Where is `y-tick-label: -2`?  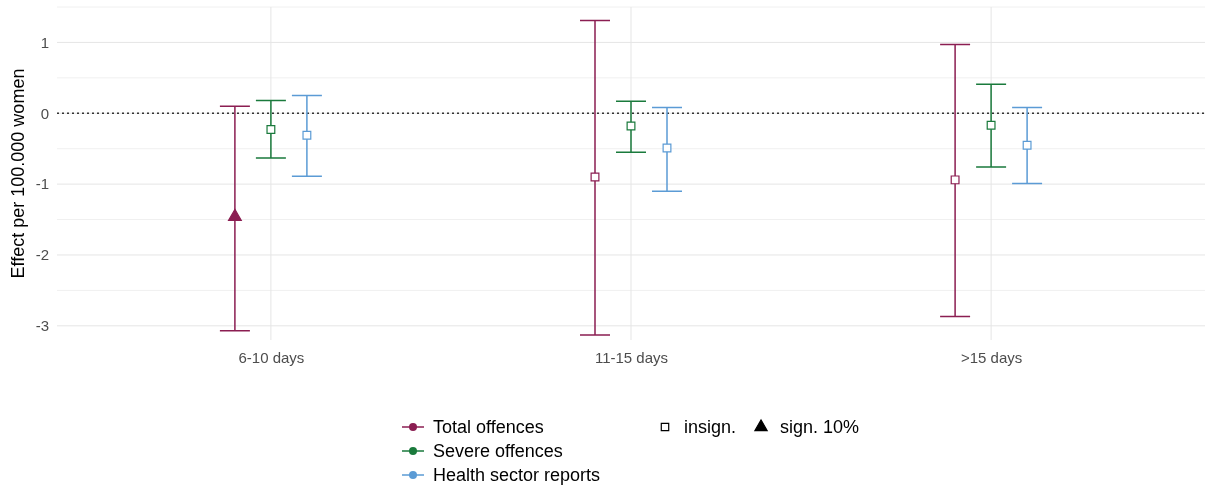
y-tick-label: -2 is located at coordinates (42, 255).